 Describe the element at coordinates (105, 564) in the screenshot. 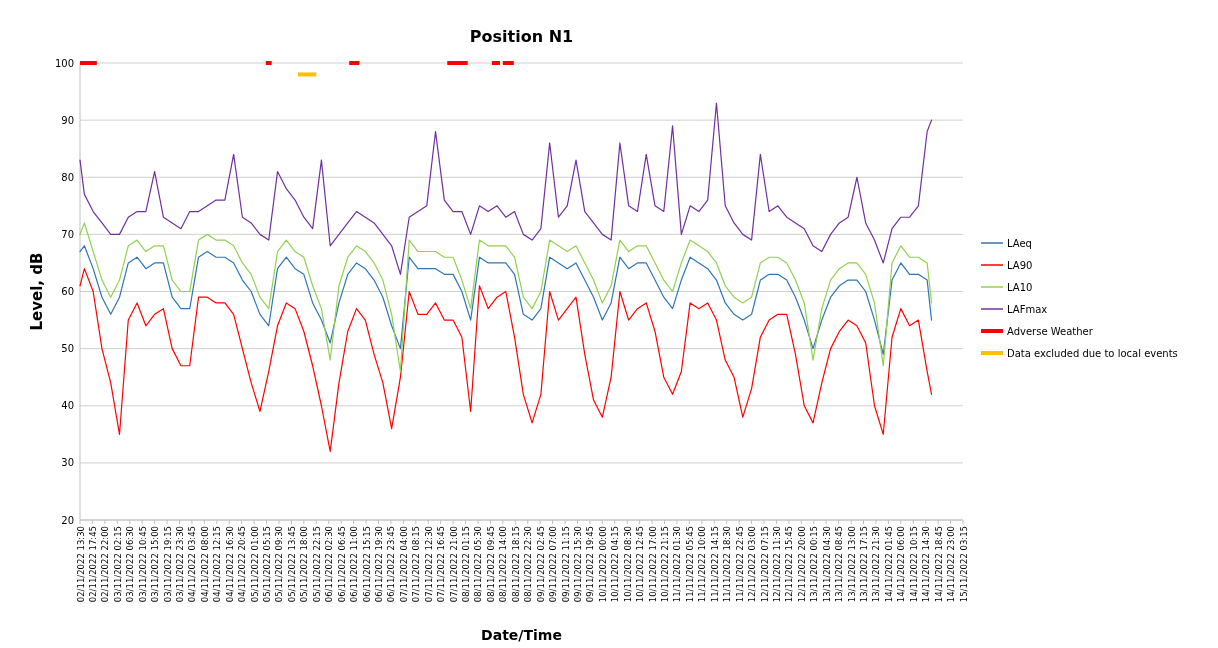

I see `x-tick-label: 02/11/2022 22:00` at that location.